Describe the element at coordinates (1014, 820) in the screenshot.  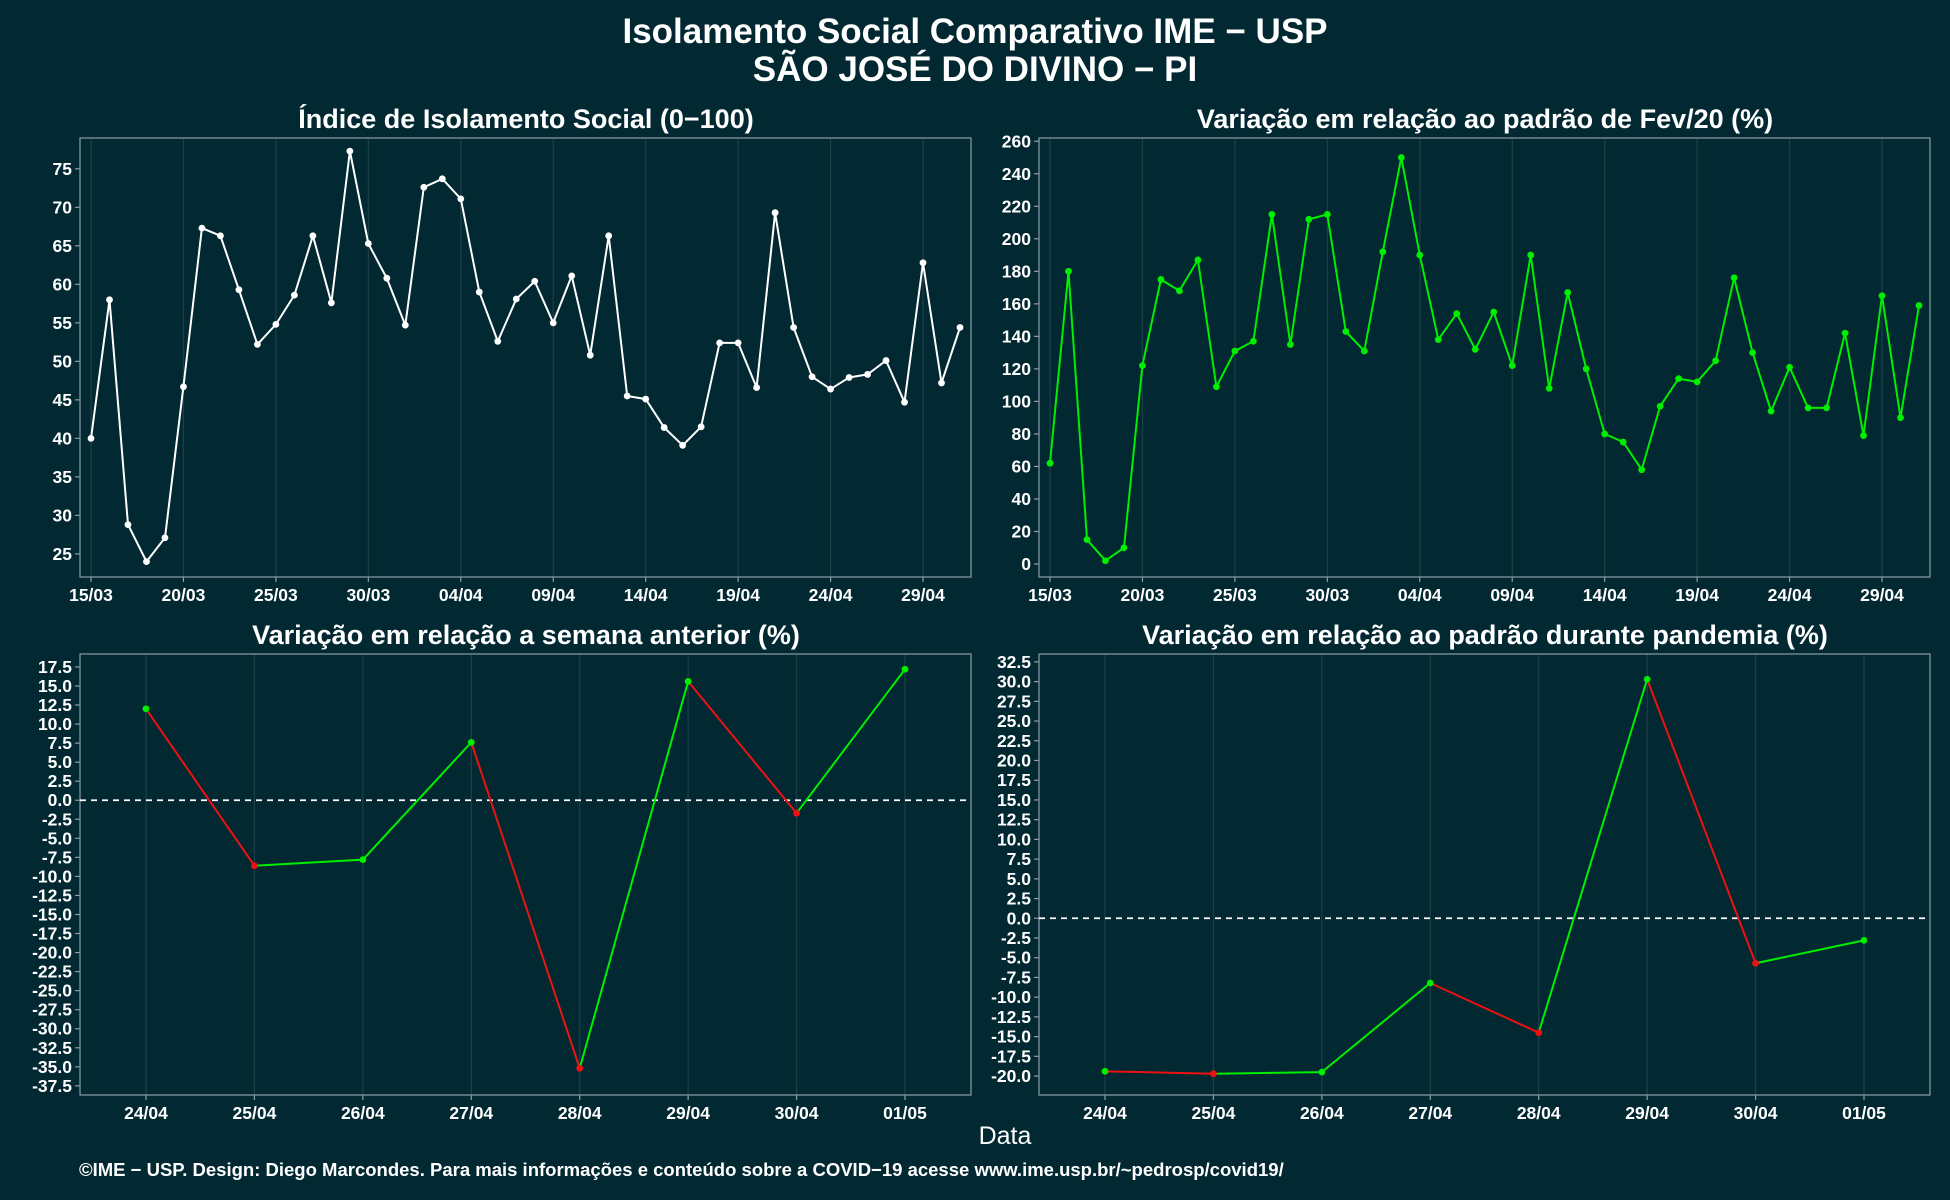
I see `y-tick-label: 12.5` at that location.